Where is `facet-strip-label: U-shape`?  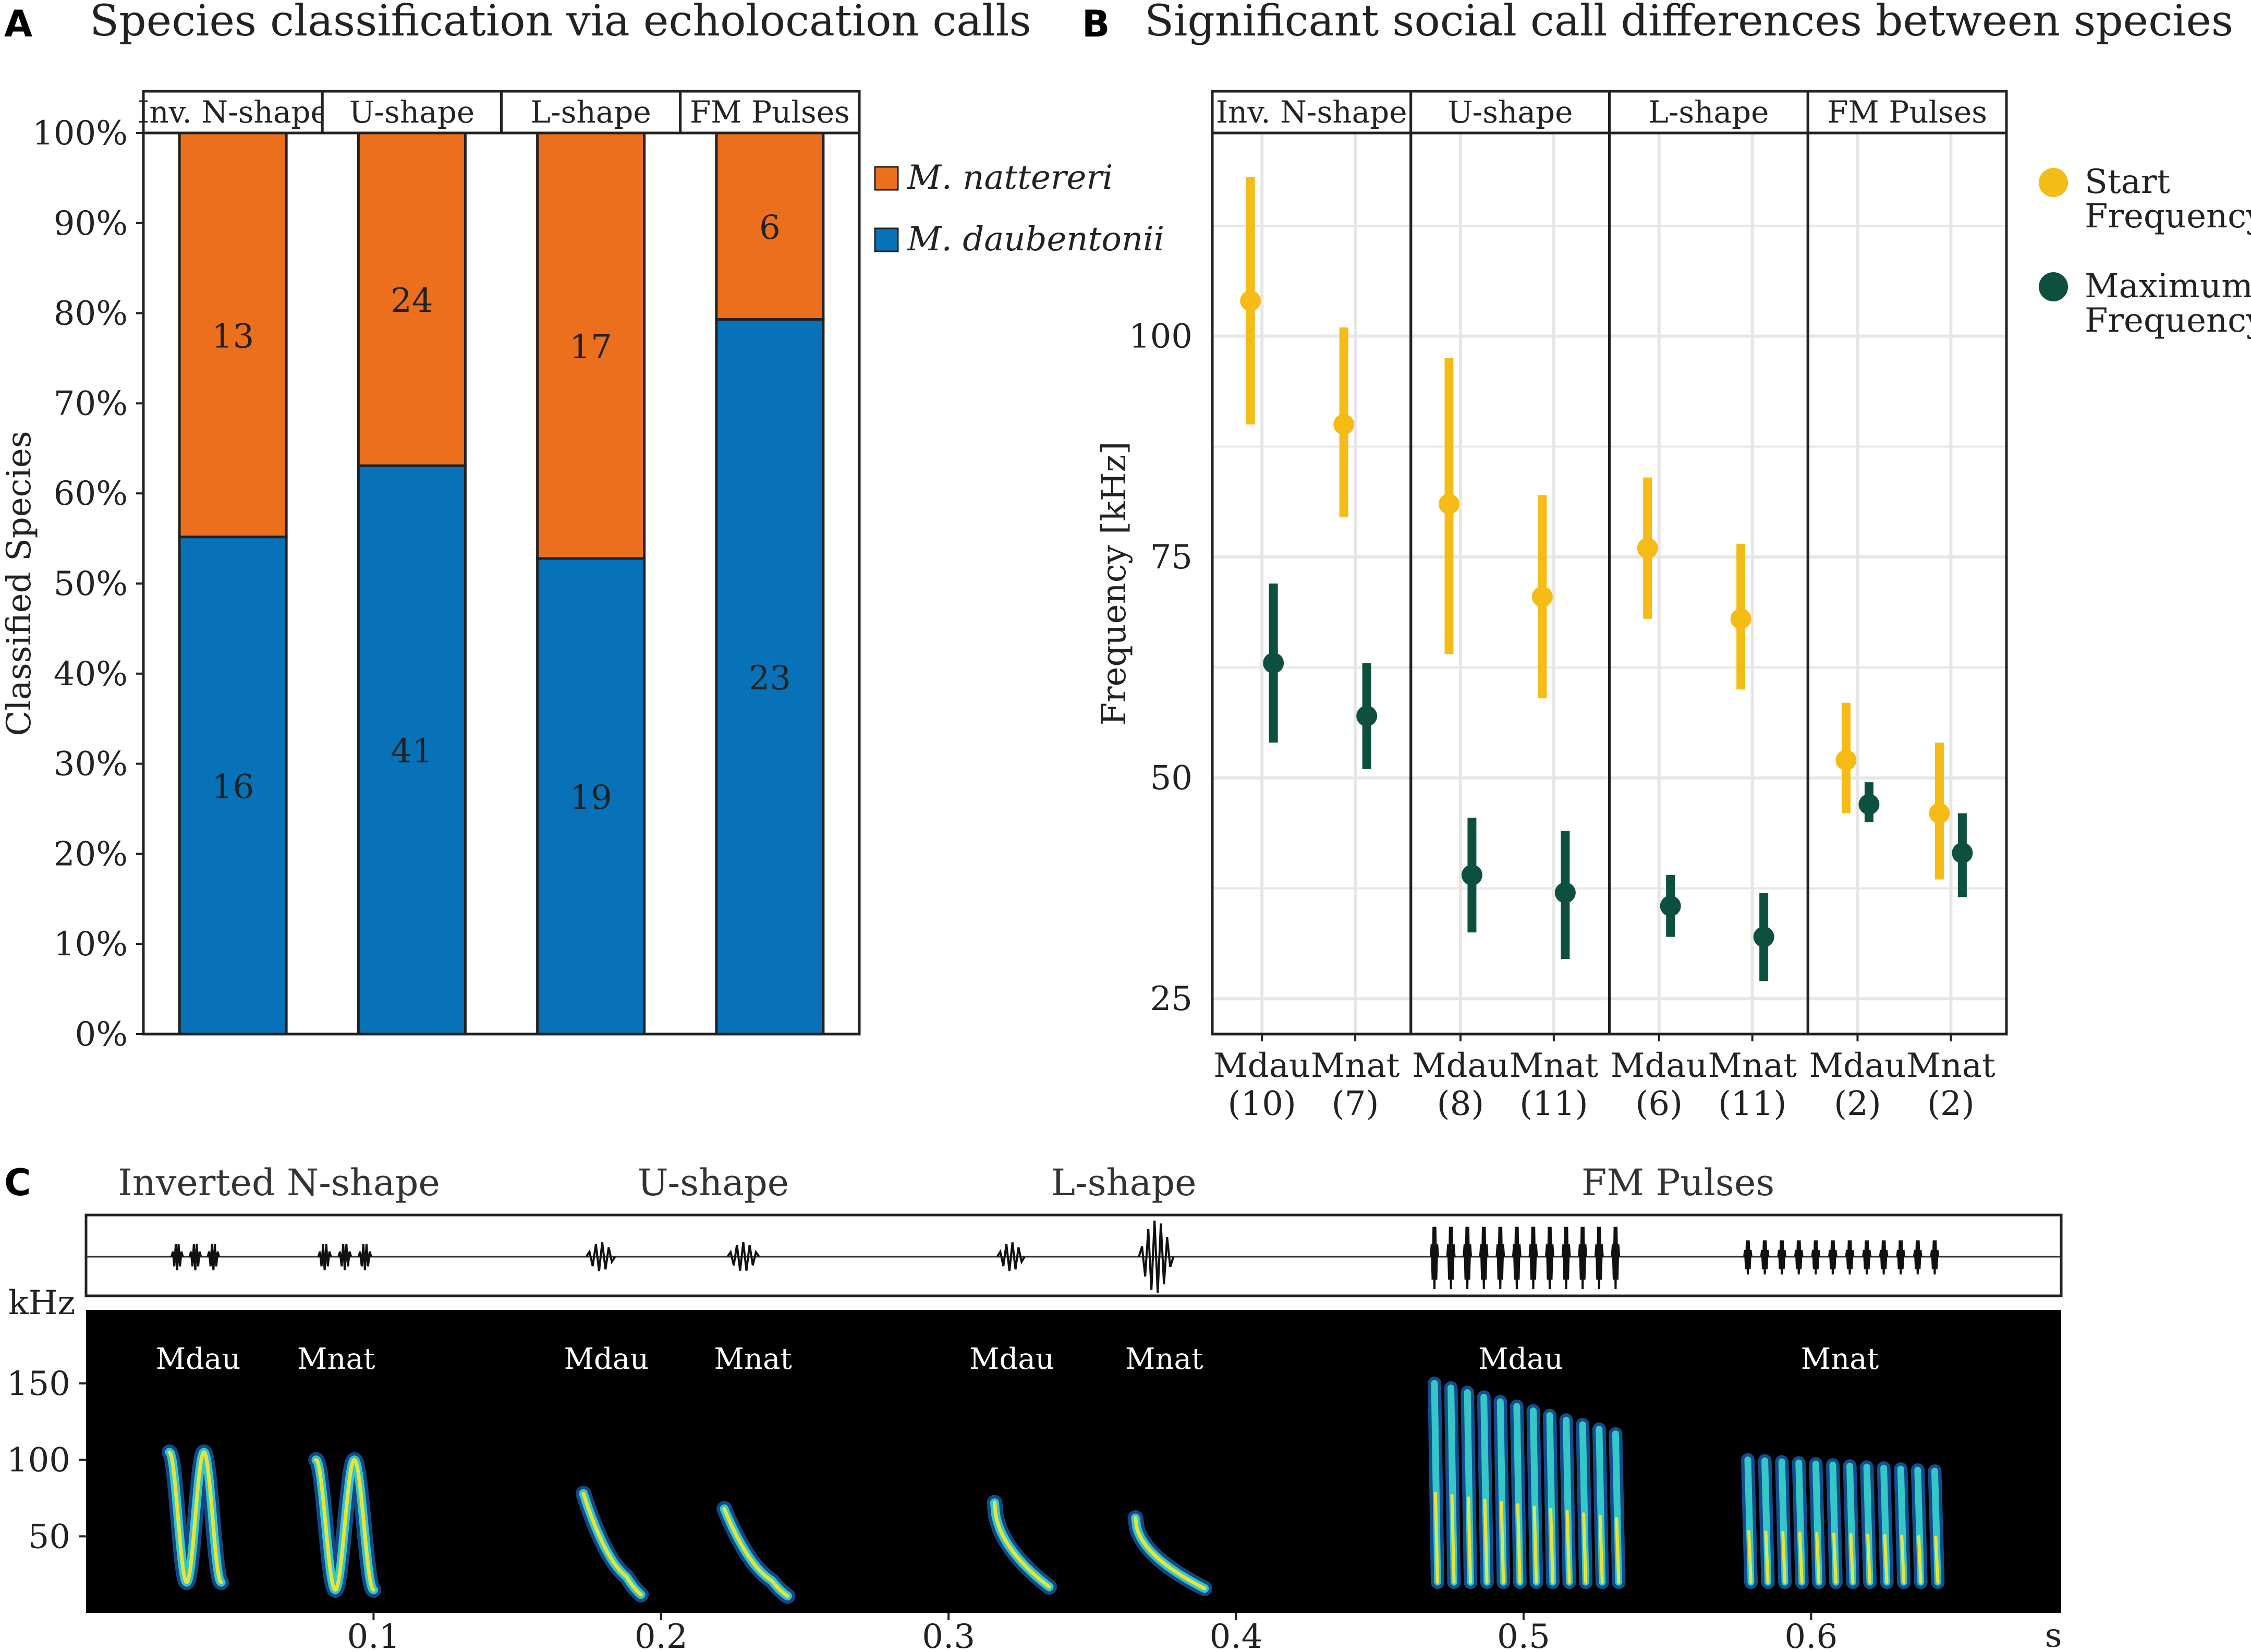 facet-strip-label: U-shape is located at coordinates (412, 112).